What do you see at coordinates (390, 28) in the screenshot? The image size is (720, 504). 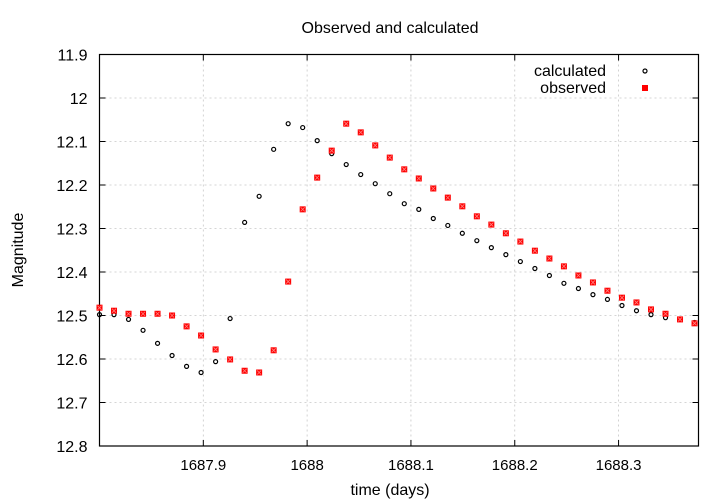 I see `chart-title: Observed and calculated` at bounding box center [390, 28].